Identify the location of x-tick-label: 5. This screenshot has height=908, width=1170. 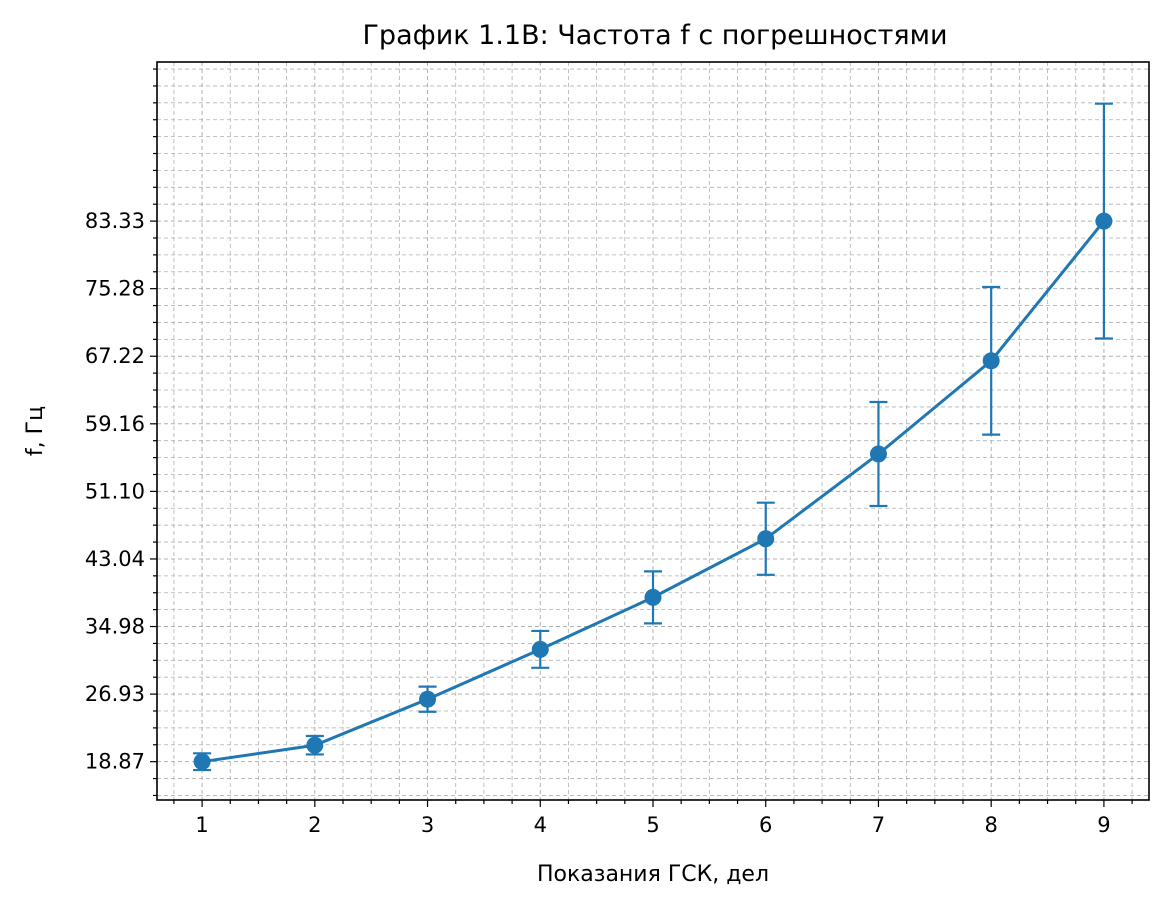
(652, 825).